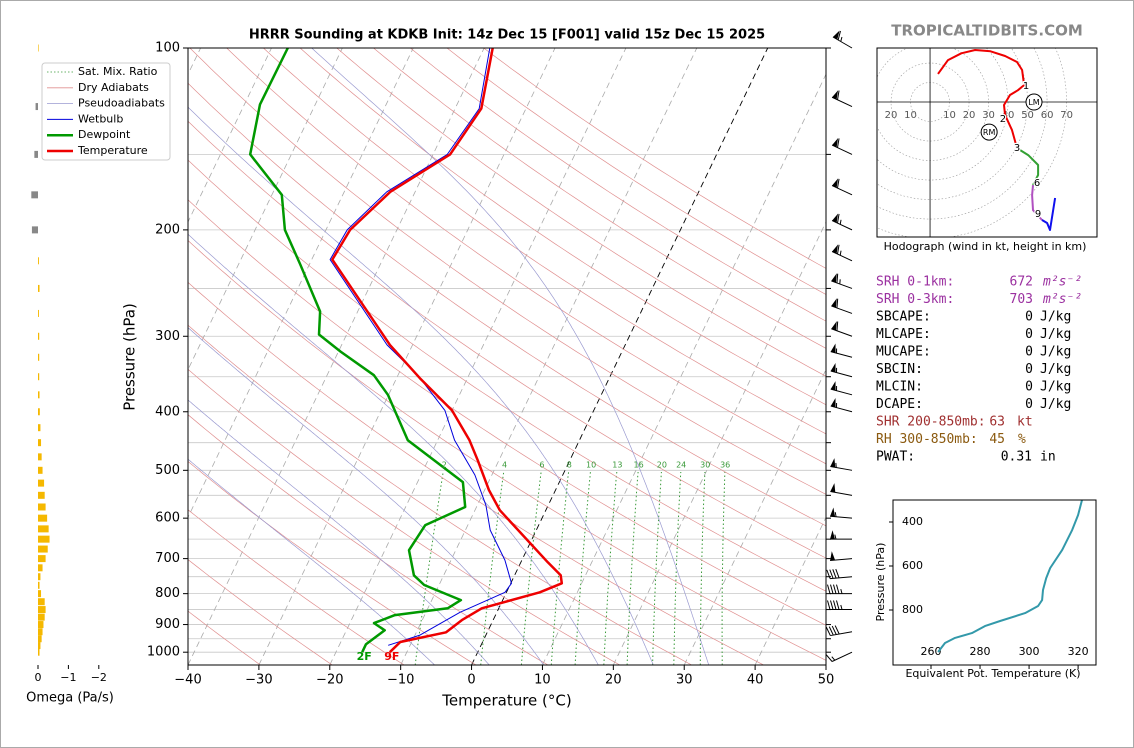 This screenshot has height=748, width=1134. I want to click on y-tick-label: 900, so click(167, 624).